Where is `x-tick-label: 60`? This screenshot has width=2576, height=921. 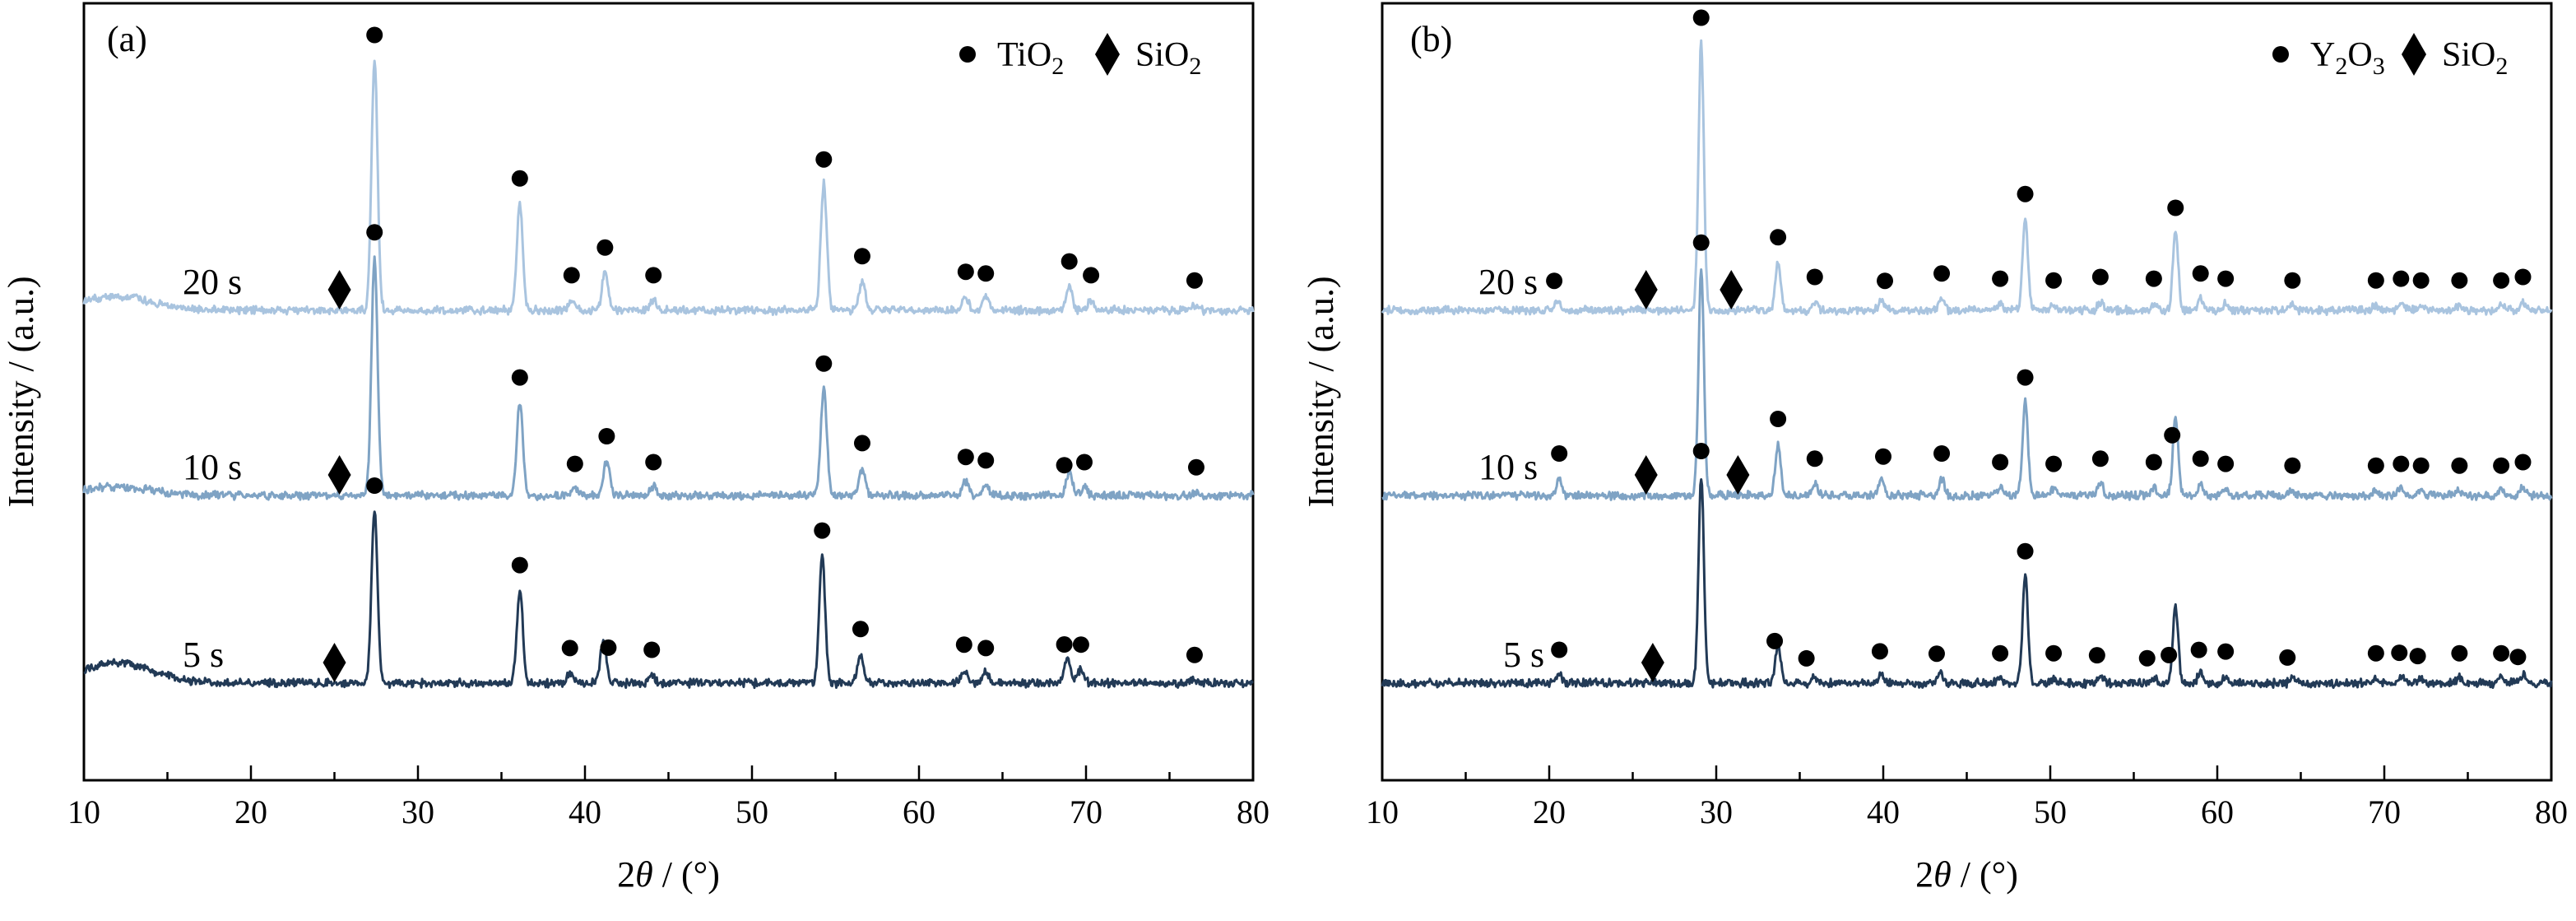 x-tick-label: 60 is located at coordinates (2217, 812).